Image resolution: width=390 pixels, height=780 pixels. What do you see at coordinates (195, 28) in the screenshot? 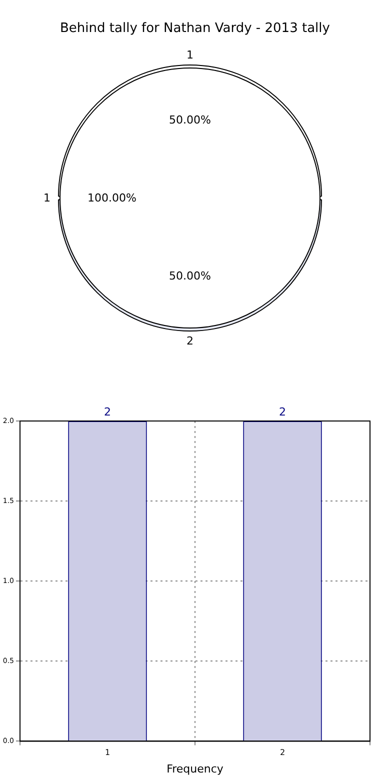
I see `chart-title: Behind tally for Nathan Vardy - 2013 tally` at bounding box center [195, 28].